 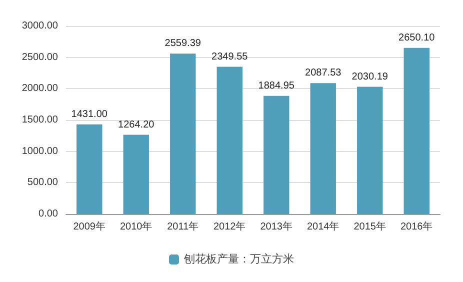 I want to click on data-label: 2559.39, so click(x=183, y=44).